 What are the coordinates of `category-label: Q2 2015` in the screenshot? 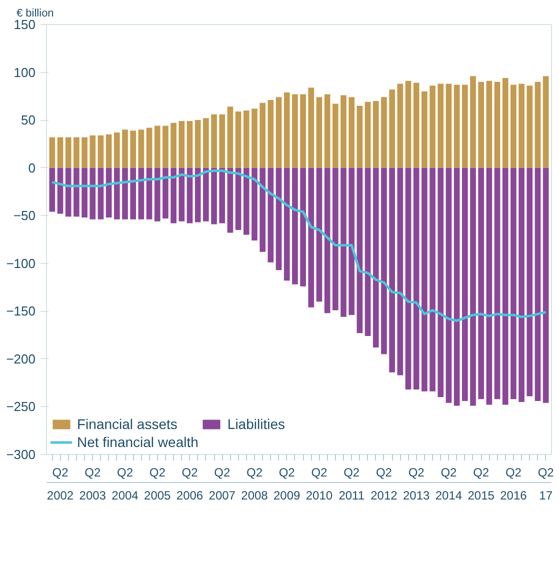 It's located at (481, 484).